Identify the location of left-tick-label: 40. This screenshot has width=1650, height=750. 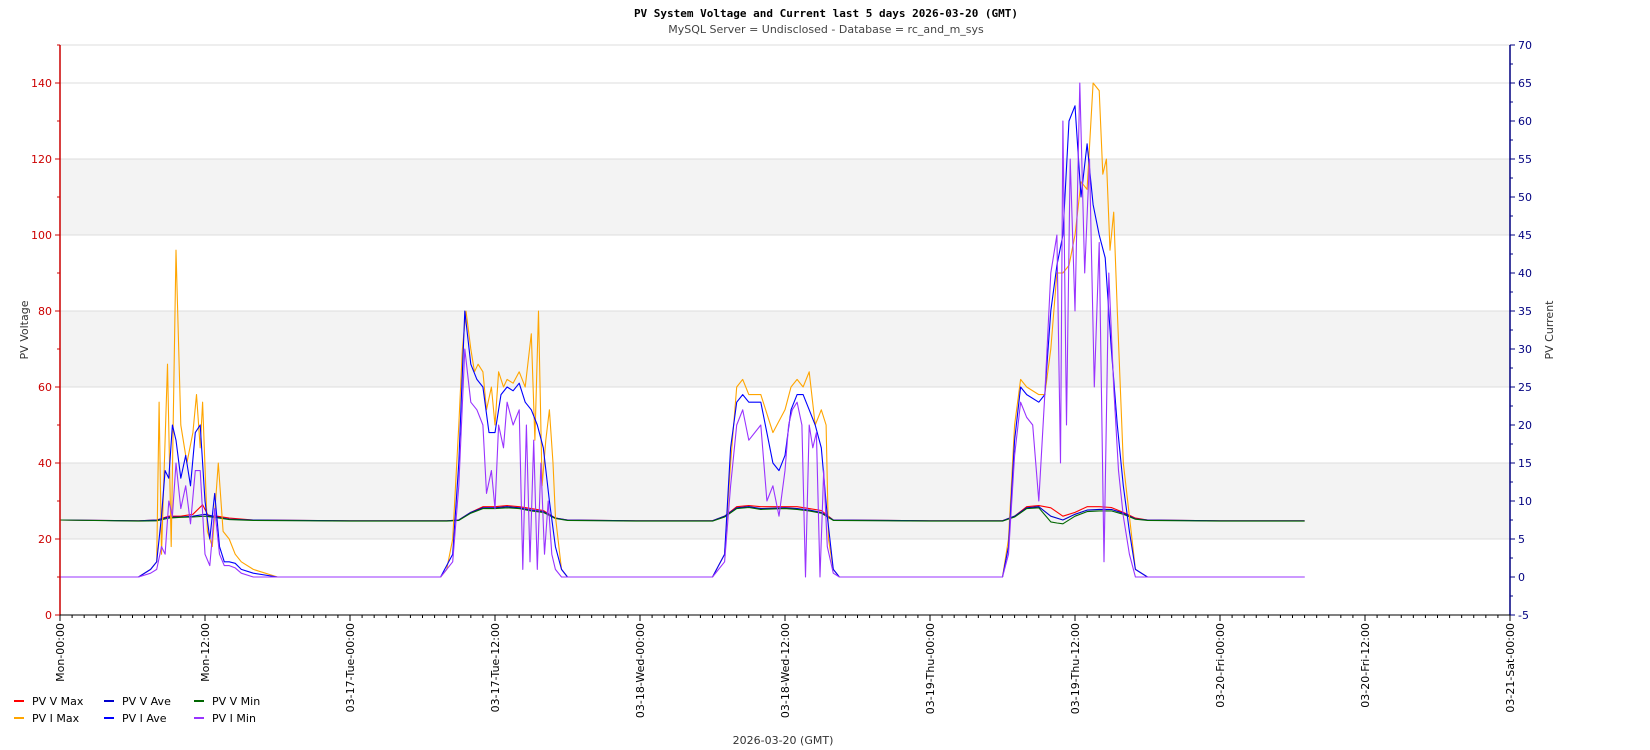
(45, 463).